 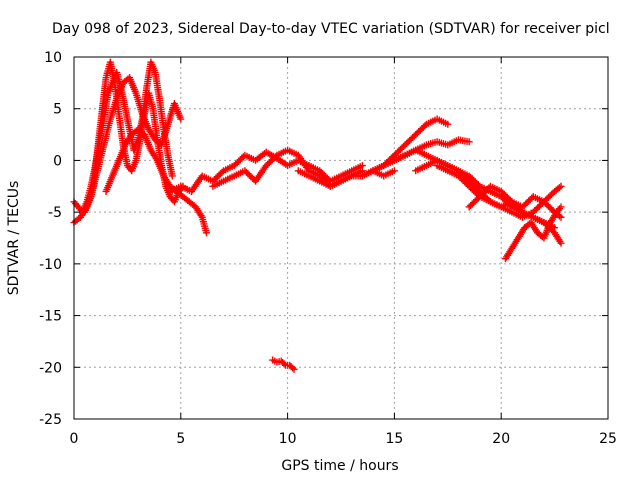 What do you see at coordinates (394, 439) in the screenshot?
I see `x-tick-label: 15` at bounding box center [394, 439].